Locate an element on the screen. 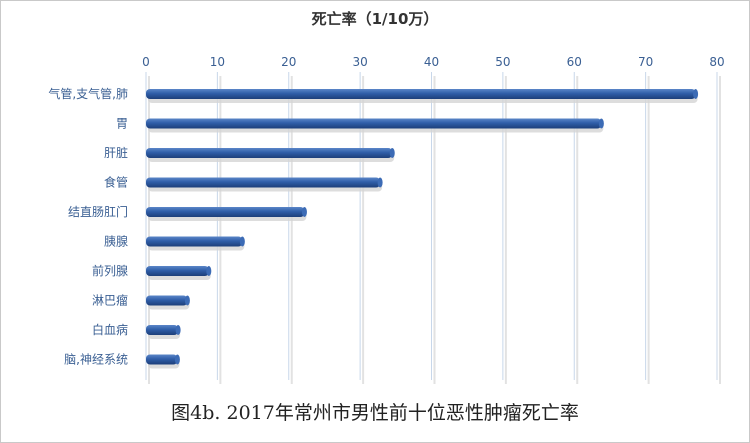 The height and width of the screenshot is (443, 750). category-label: 食管 is located at coordinates (116, 182).